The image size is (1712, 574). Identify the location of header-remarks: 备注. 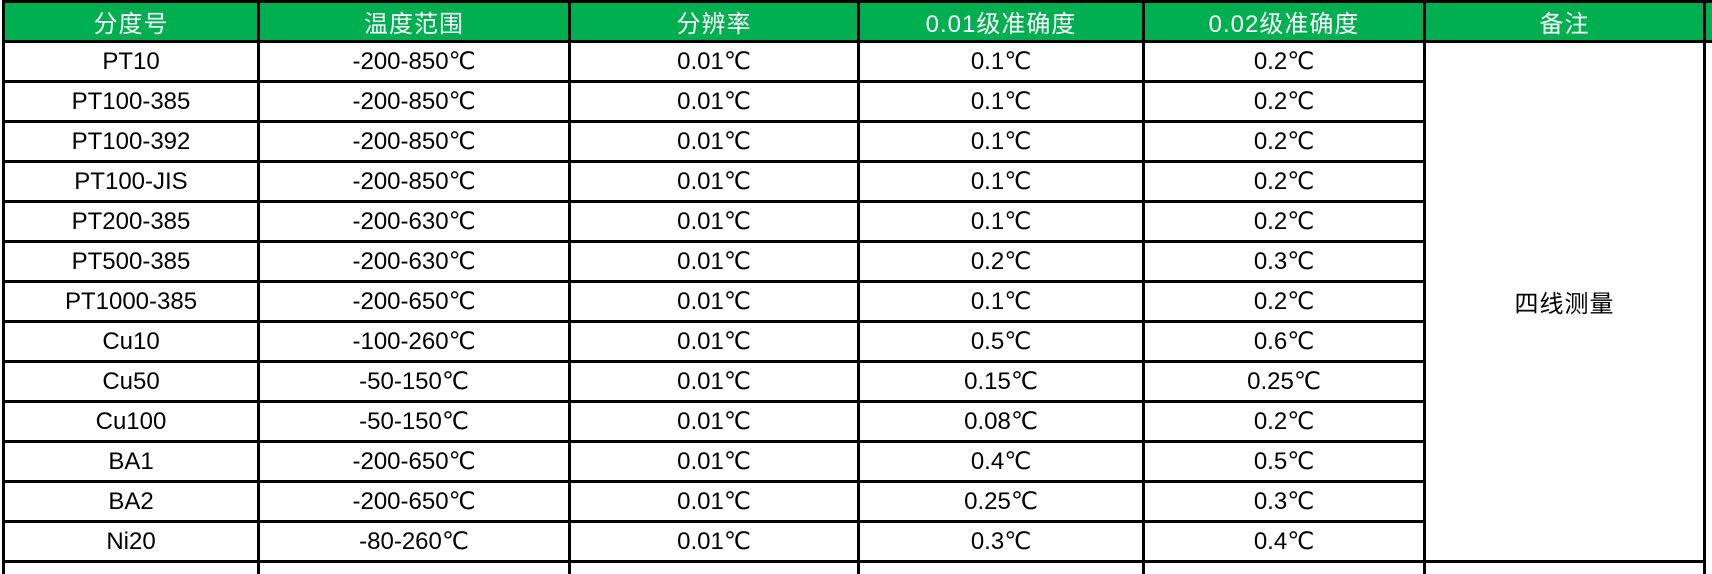
(1564, 21).